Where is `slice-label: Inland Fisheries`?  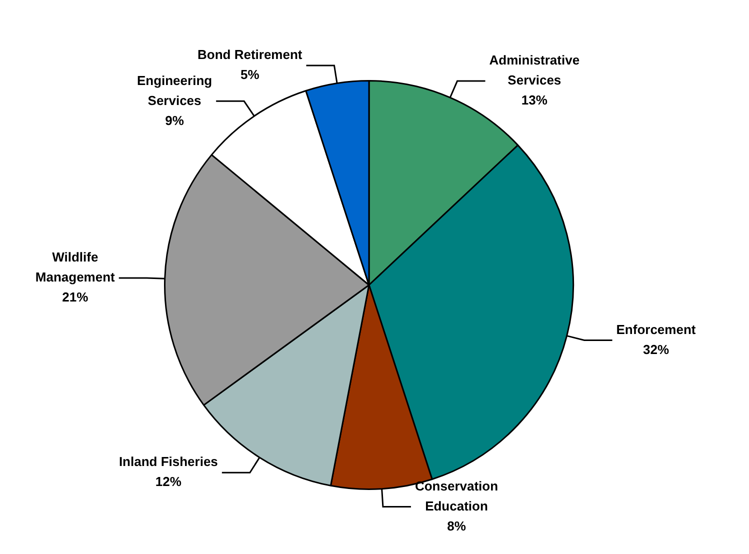
slice-label: Inland Fisheries is located at coordinates (168, 462).